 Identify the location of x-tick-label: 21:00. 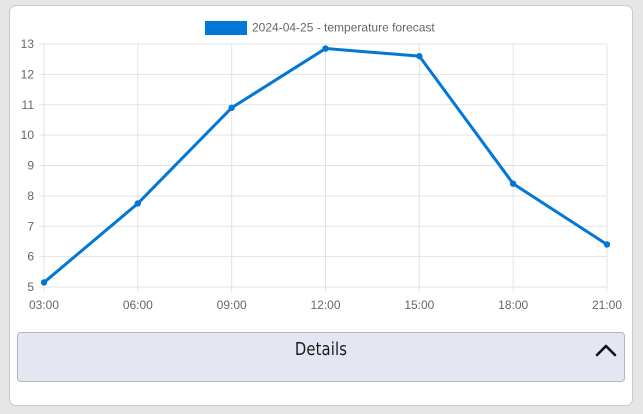
(607, 305).